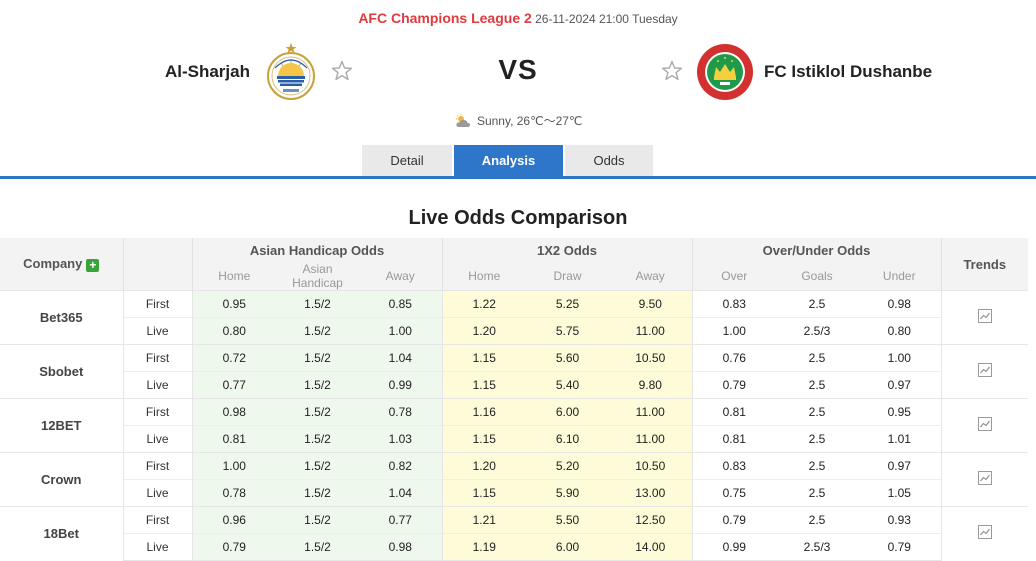 The image size is (1036, 561). I want to click on add-company-plus-icon: +, so click(93, 265).